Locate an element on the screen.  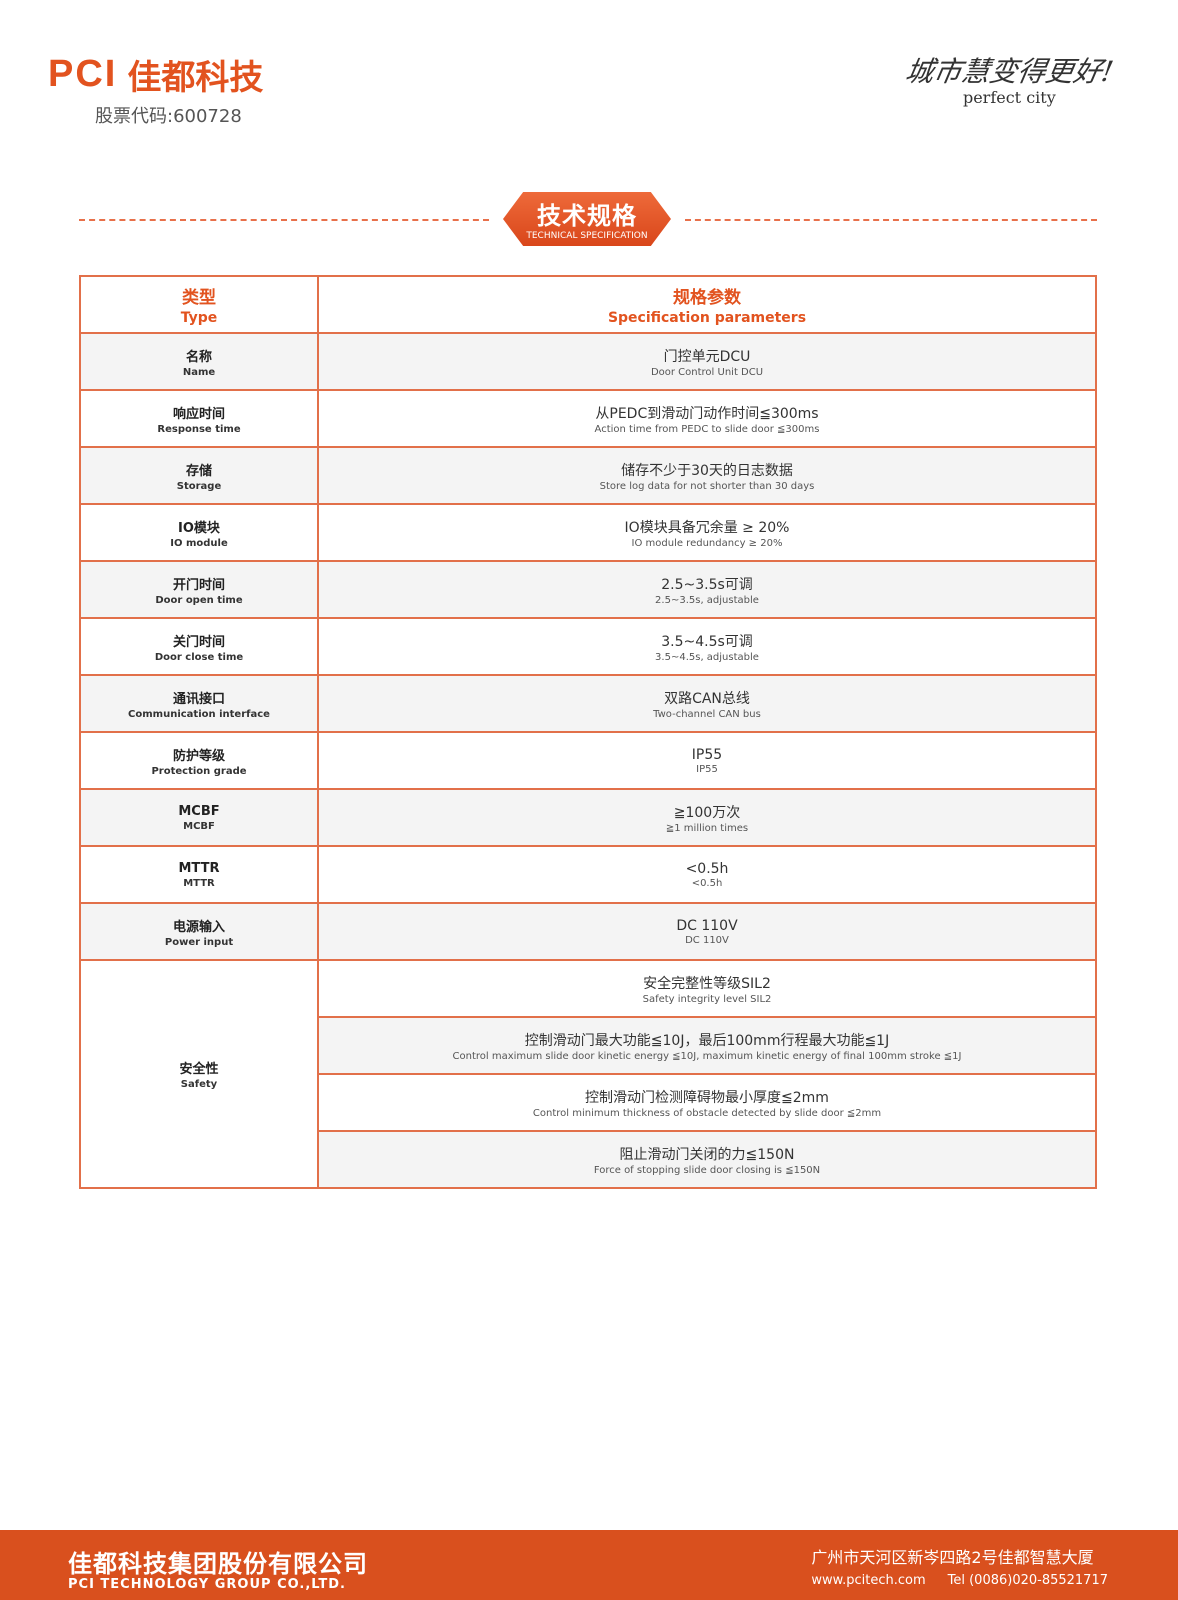
value-en: IP55 is located at coordinates (707, 769).